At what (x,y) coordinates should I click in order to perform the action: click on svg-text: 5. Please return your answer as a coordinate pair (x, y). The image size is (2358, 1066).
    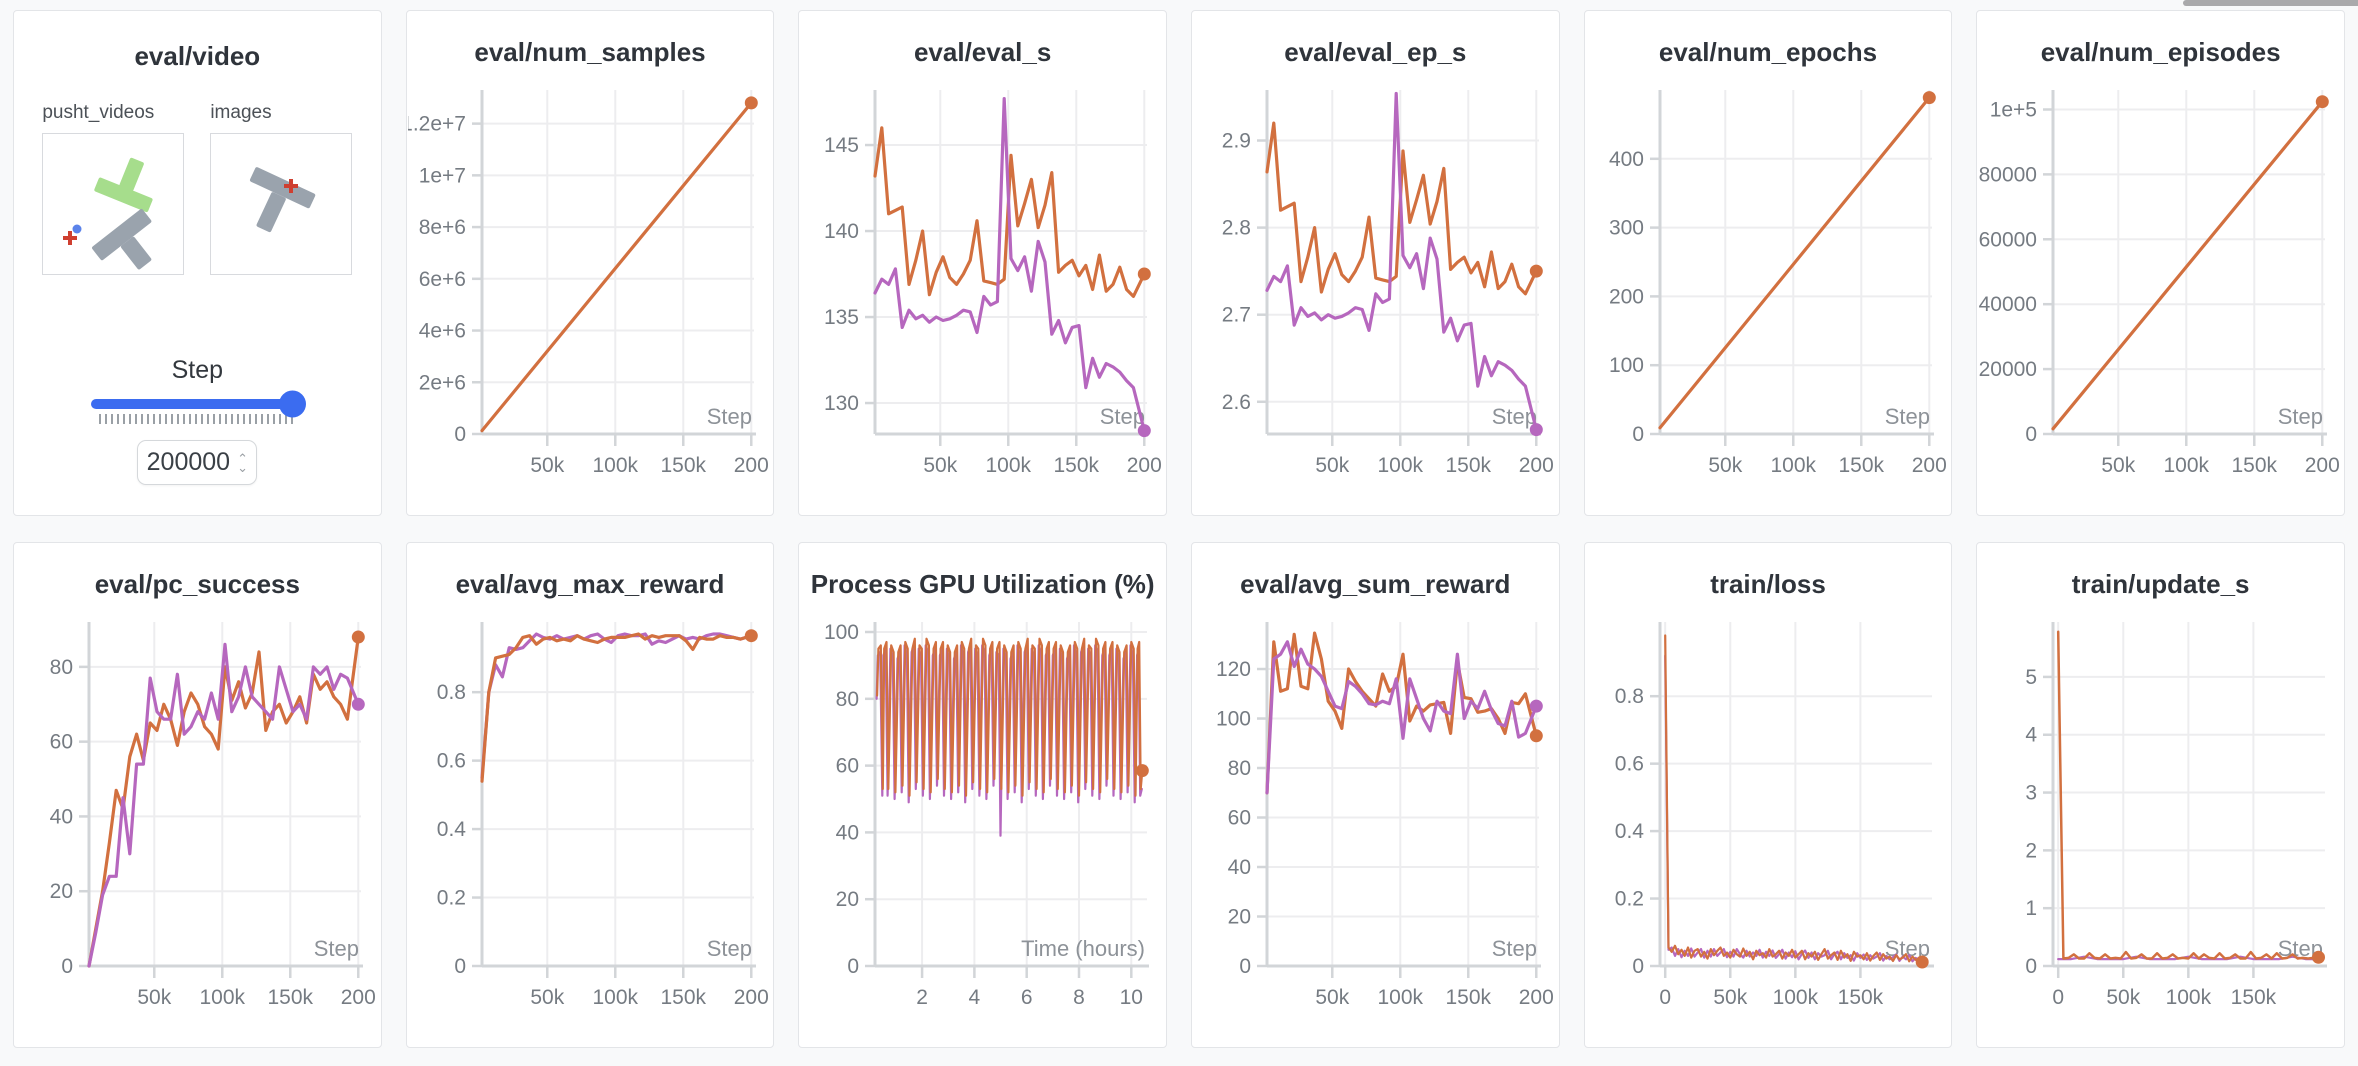
    Looking at the image, I should click on (2031, 677).